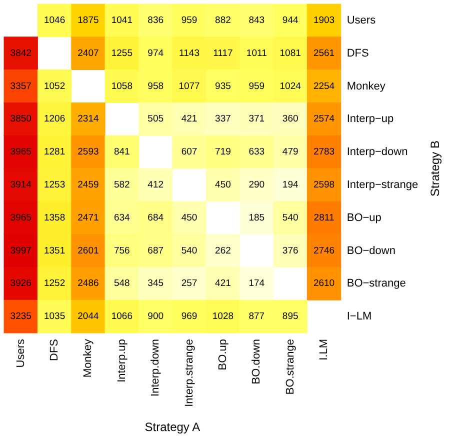  I want to click on x-tick-label: Interp.down, so click(156, 367).